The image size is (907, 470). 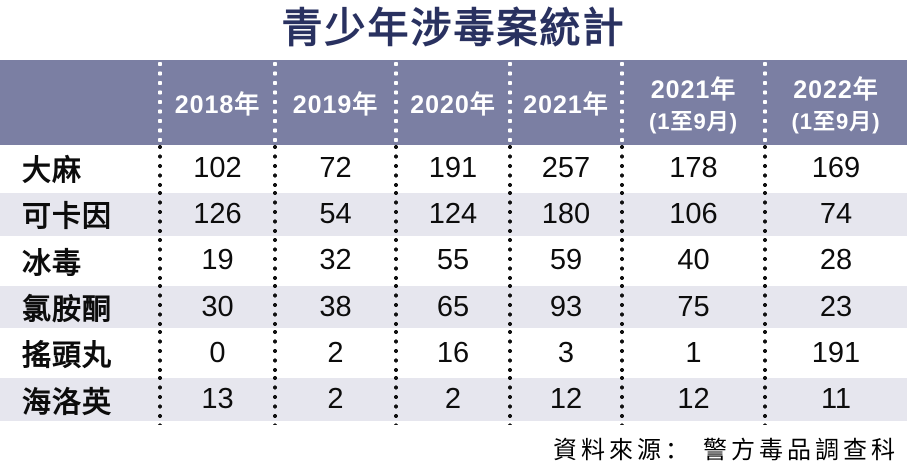 What do you see at coordinates (216, 400) in the screenshot?
I see `data-cell: 13` at bounding box center [216, 400].